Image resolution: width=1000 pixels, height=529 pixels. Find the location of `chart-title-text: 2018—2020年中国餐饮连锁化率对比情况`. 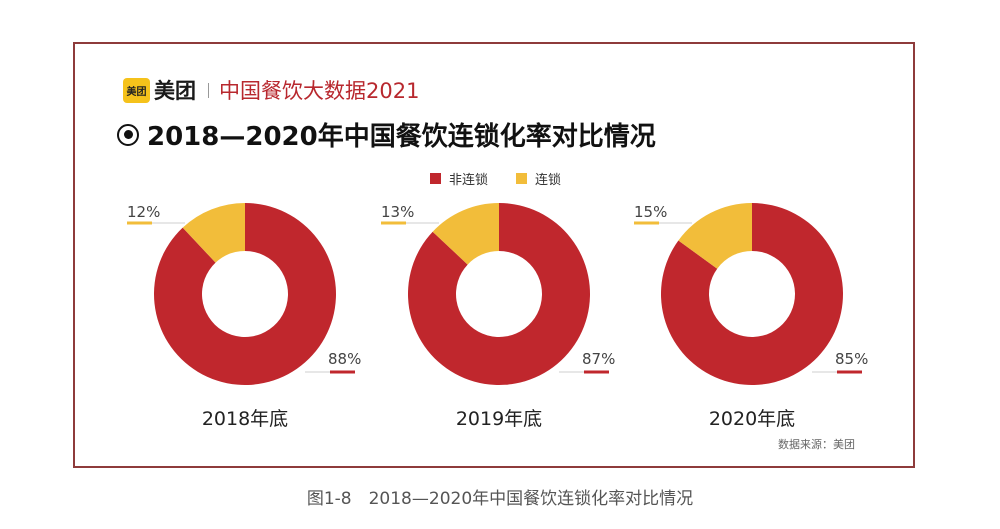

chart-title-text: 2018—2020年中国餐饮连锁化率对比情况 is located at coordinates (401, 137).